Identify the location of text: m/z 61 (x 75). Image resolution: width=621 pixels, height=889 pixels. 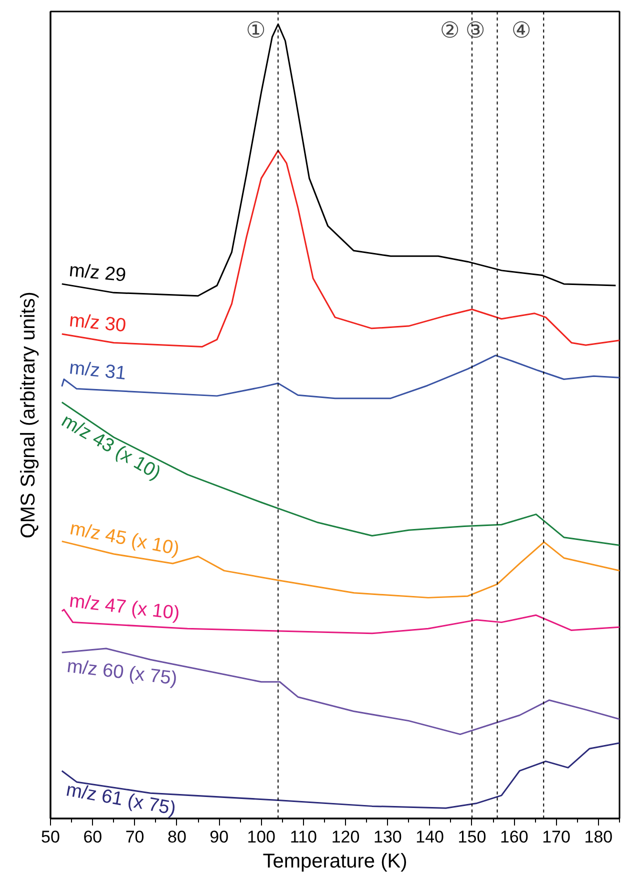
(121, 800).